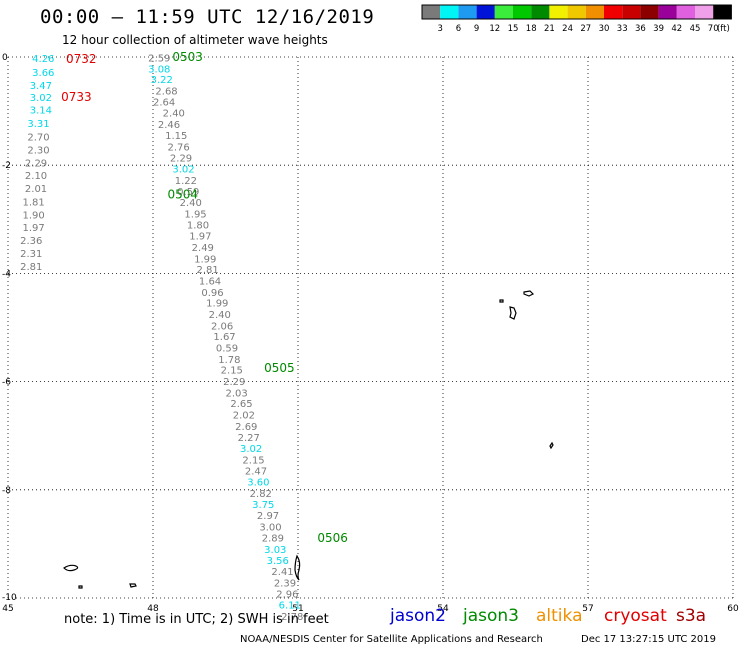 The image size is (740, 650). Describe the element at coordinates (268, 516) in the screenshot. I see `wave-height-value: 2.97` at that location.